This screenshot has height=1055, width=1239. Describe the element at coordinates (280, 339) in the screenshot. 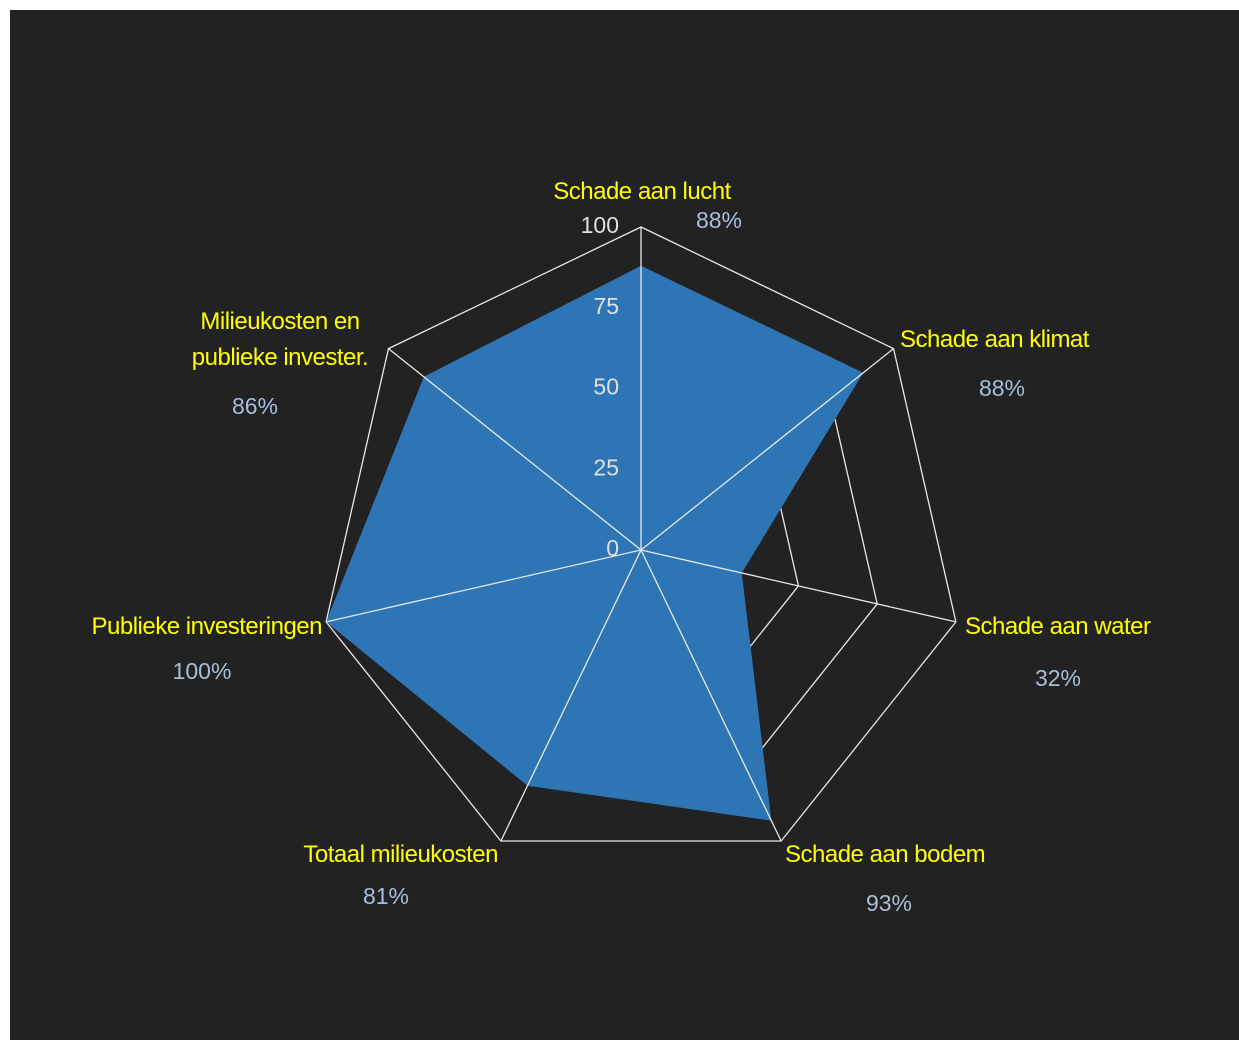

I see `category-label: Milieukosten en publieke invester.` at that location.